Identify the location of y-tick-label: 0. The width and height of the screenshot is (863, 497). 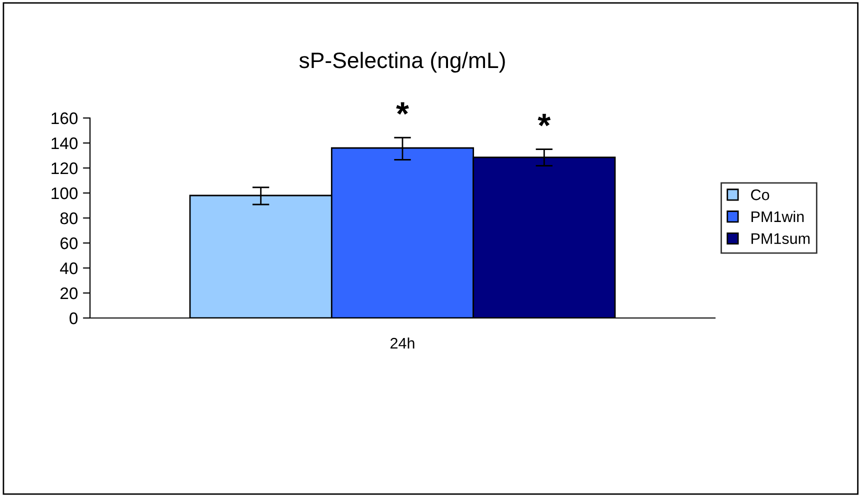
(74, 318).